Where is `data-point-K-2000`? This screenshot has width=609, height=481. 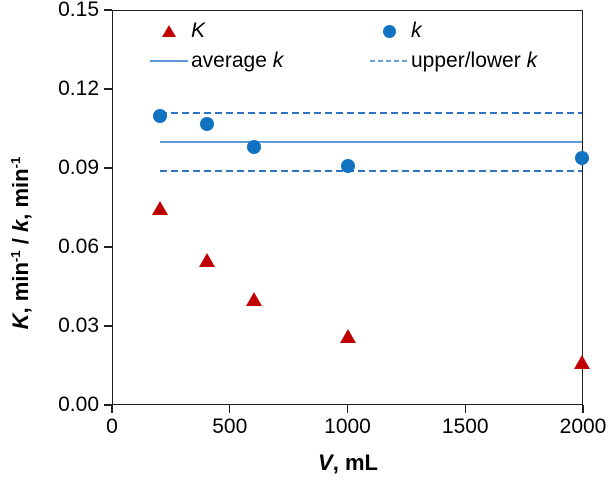
data-point-K-2000 is located at coordinates (582, 362).